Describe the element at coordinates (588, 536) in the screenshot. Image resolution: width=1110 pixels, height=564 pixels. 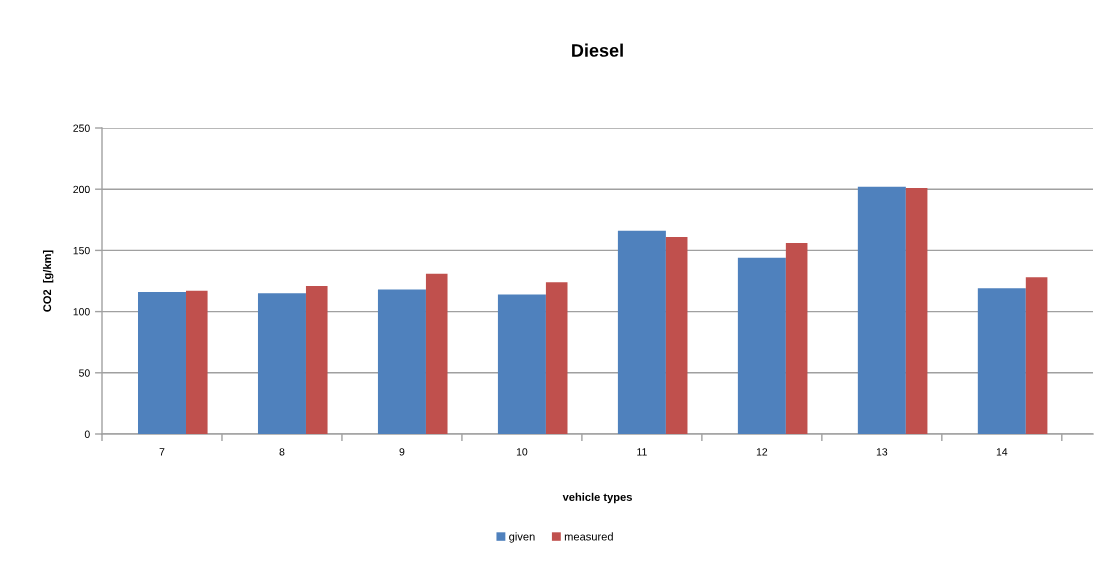
I see `legend-label: measured` at that location.